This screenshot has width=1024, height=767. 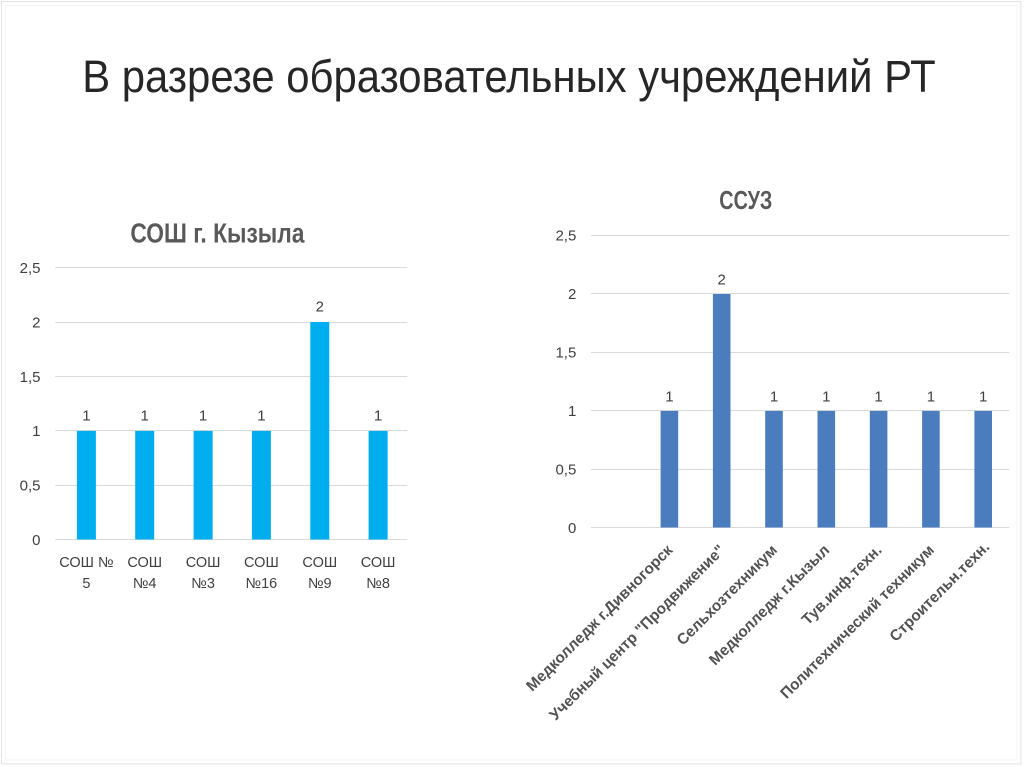 I want to click on svg-text: №8, so click(x=378, y=584).